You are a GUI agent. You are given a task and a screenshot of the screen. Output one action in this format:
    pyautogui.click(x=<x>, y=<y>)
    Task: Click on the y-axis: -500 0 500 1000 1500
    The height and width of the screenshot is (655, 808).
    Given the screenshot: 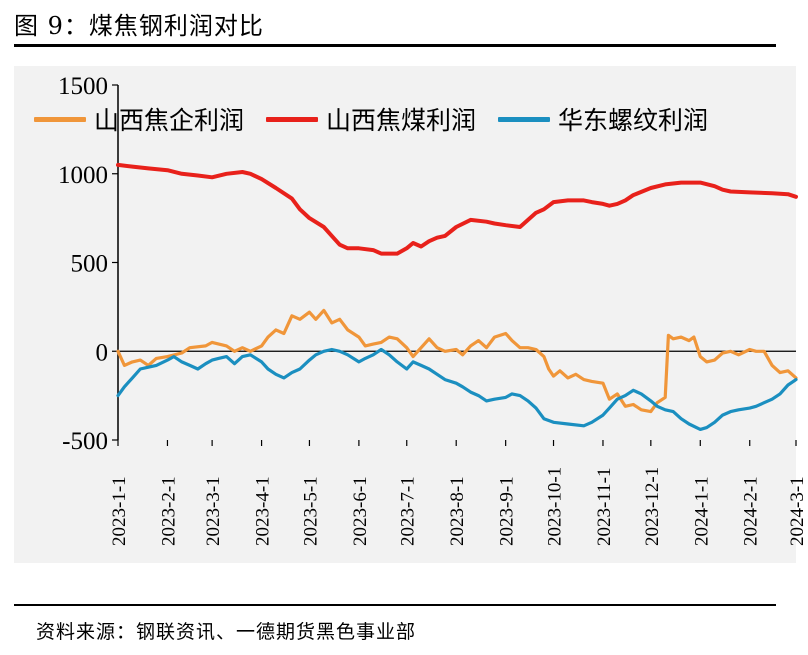 What is the action you would take?
    pyautogui.click(x=88, y=264)
    